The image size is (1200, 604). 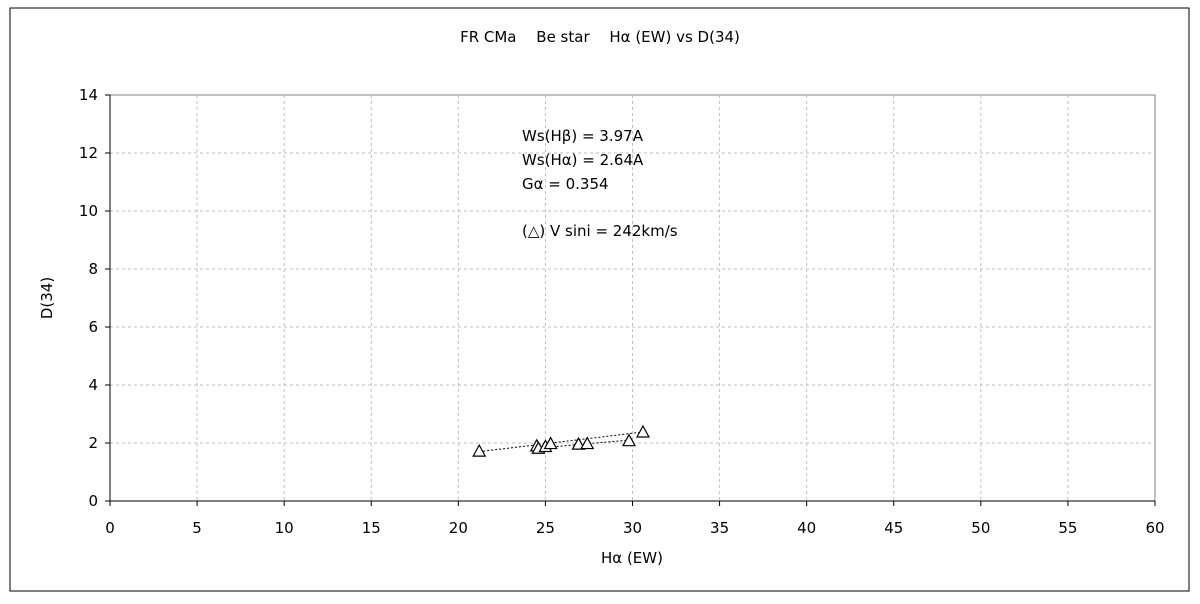 I want to click on x-tick-label: 50, so click(x=980, y=528).